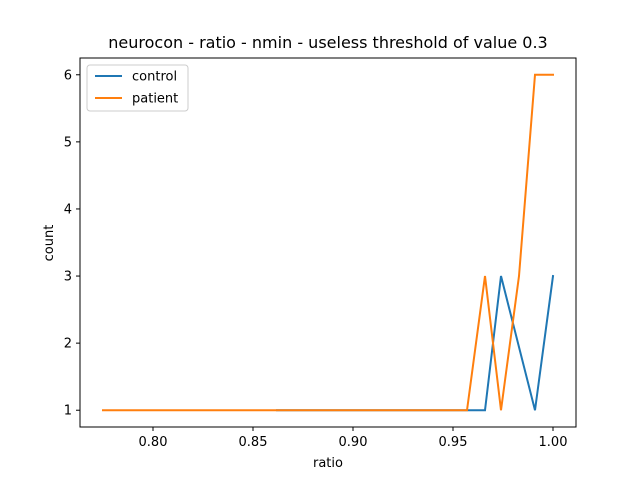 This screenshot has height=480, width=640. What do you see at coordinates (68, 75) in the screenshot?
I see `y-tick-label: 6` at bounding box center [68, 75].